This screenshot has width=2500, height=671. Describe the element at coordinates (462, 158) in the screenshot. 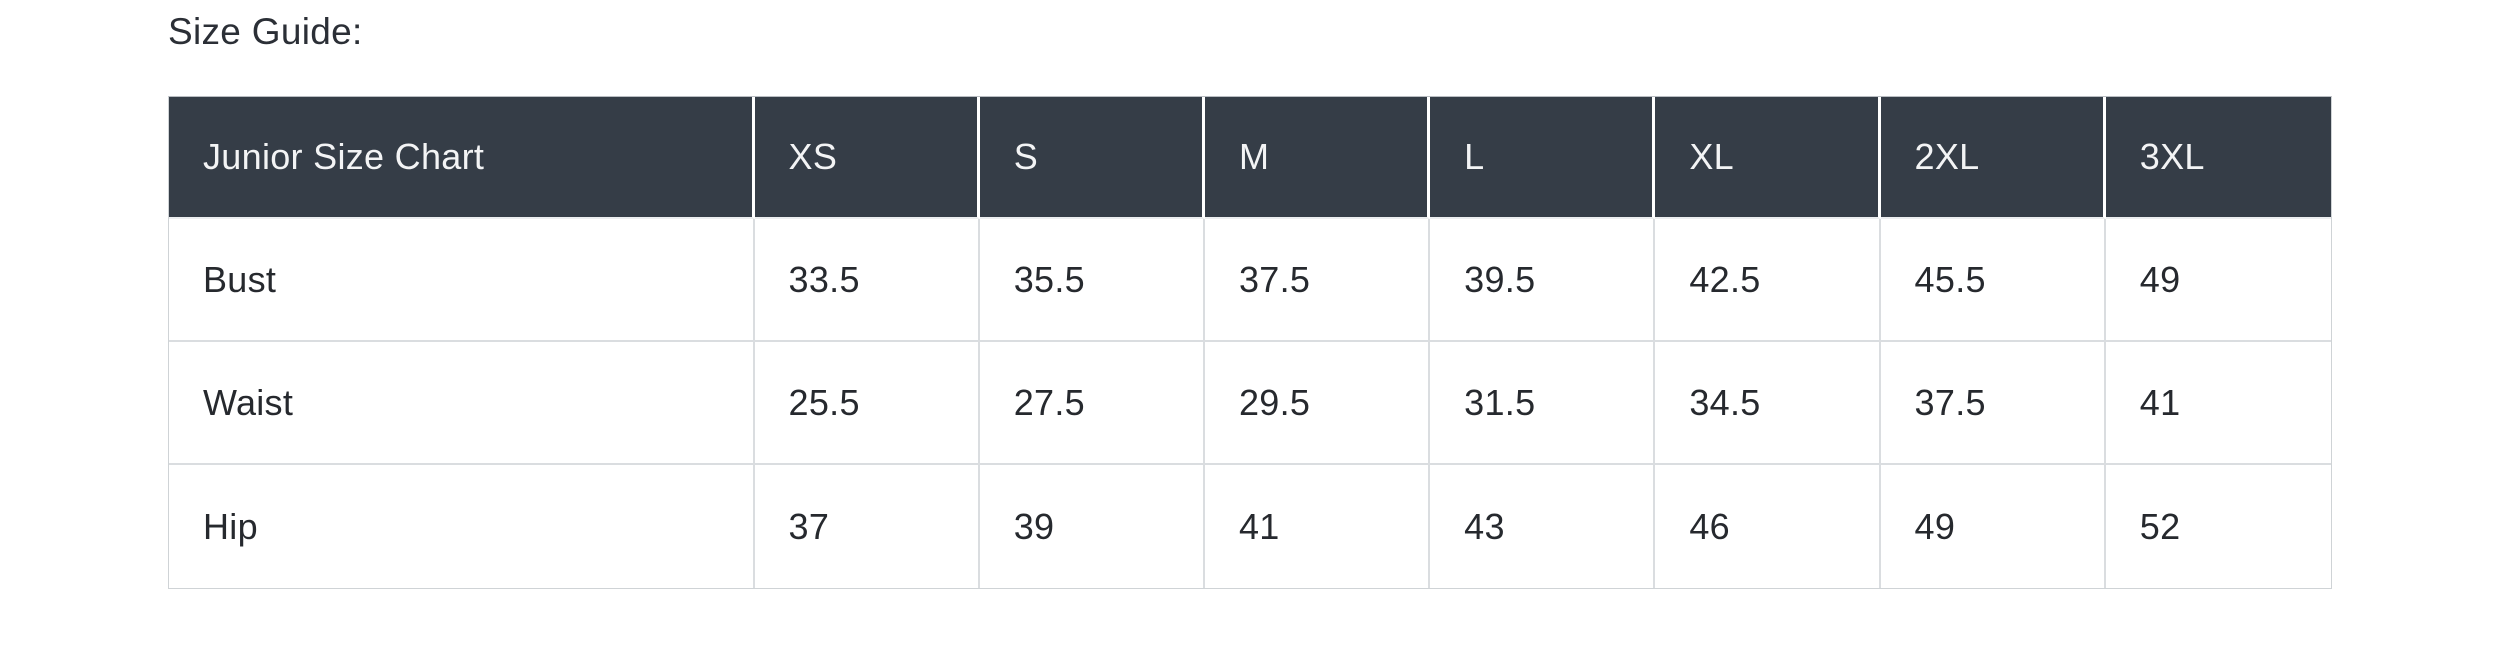

I see `header-cell-chart-title: Junior Size Chart` at that location.